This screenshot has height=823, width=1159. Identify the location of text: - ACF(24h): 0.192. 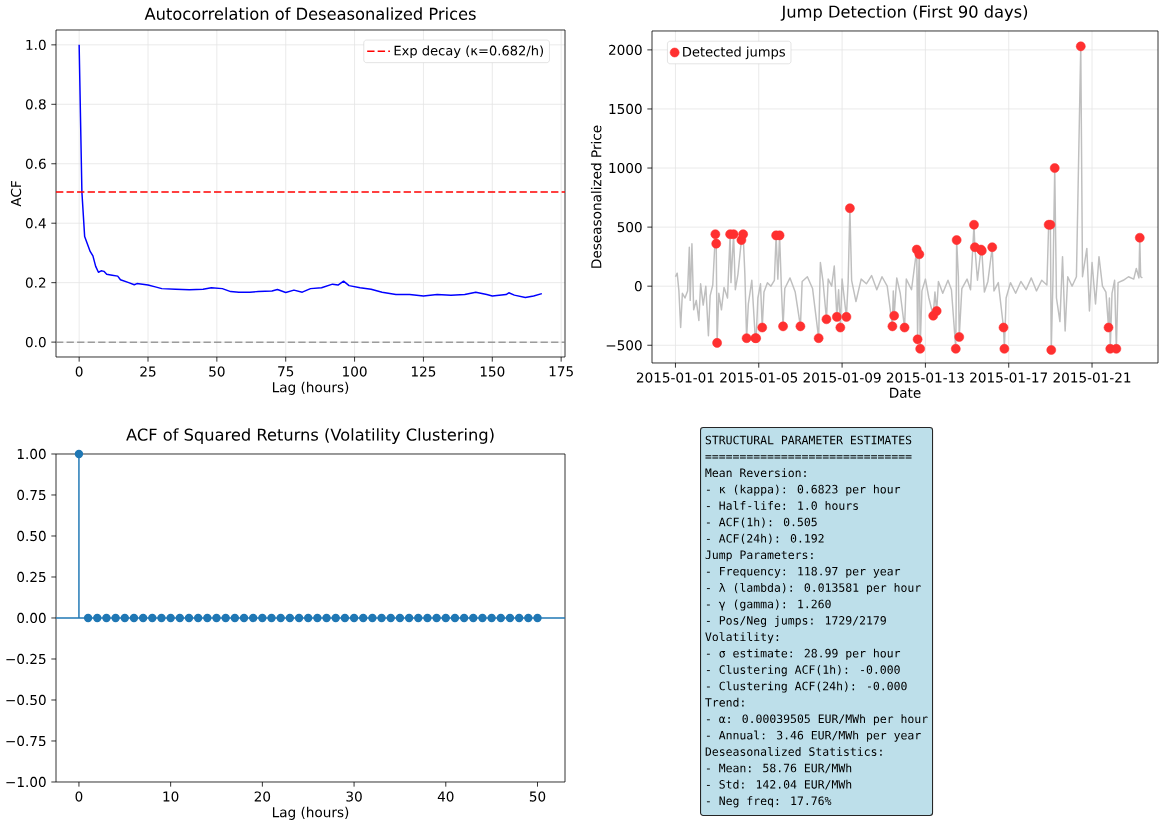
(765, 539).